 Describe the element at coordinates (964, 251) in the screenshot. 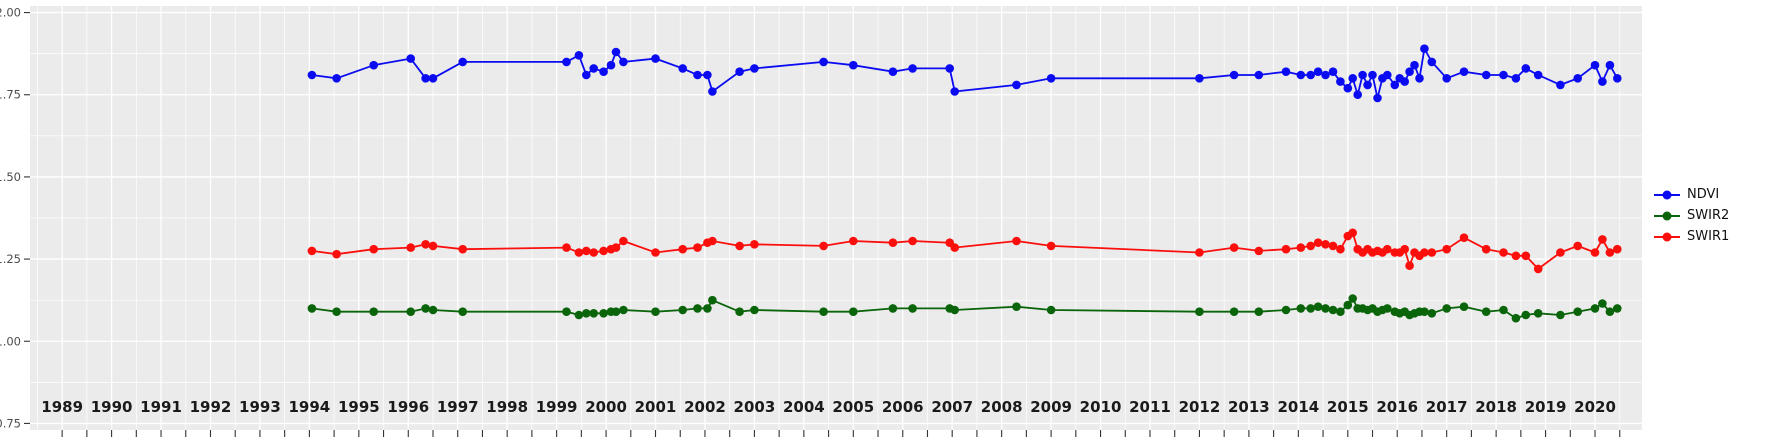

I see `series-swir1` at that location.